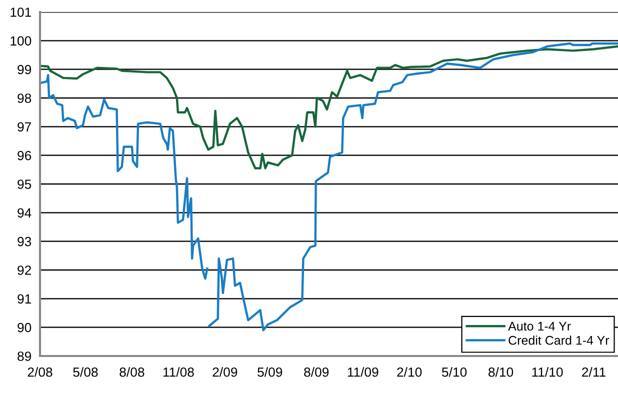  What do you see at coordinates (25, 69) in the screenshot?
I see `y-tick-label: 99` at bounding box center [25, 69].